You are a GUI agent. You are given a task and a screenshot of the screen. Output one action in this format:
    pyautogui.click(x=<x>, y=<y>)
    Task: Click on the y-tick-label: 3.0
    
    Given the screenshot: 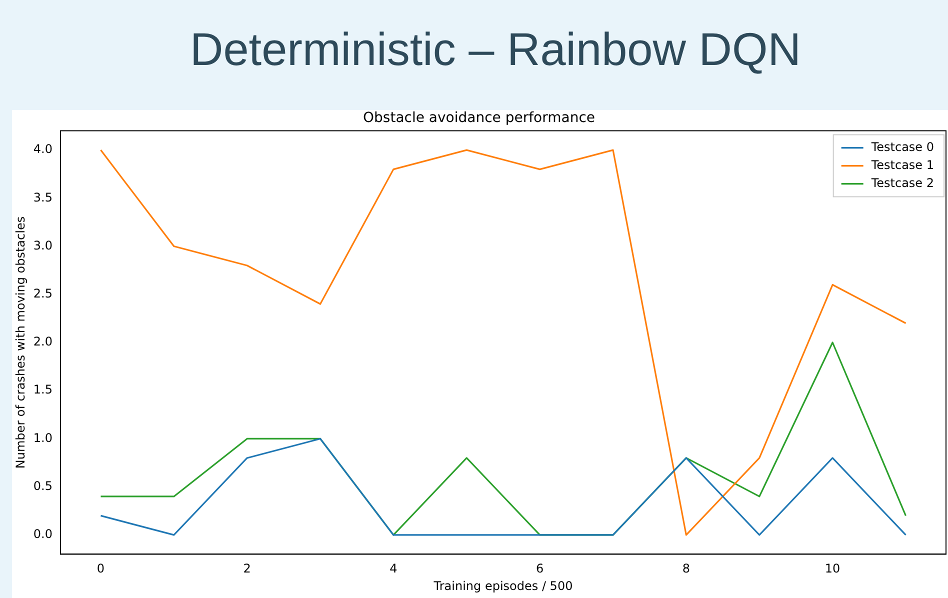 What is the action you would take?
    pyautogui.click(x=42, y=245)
    